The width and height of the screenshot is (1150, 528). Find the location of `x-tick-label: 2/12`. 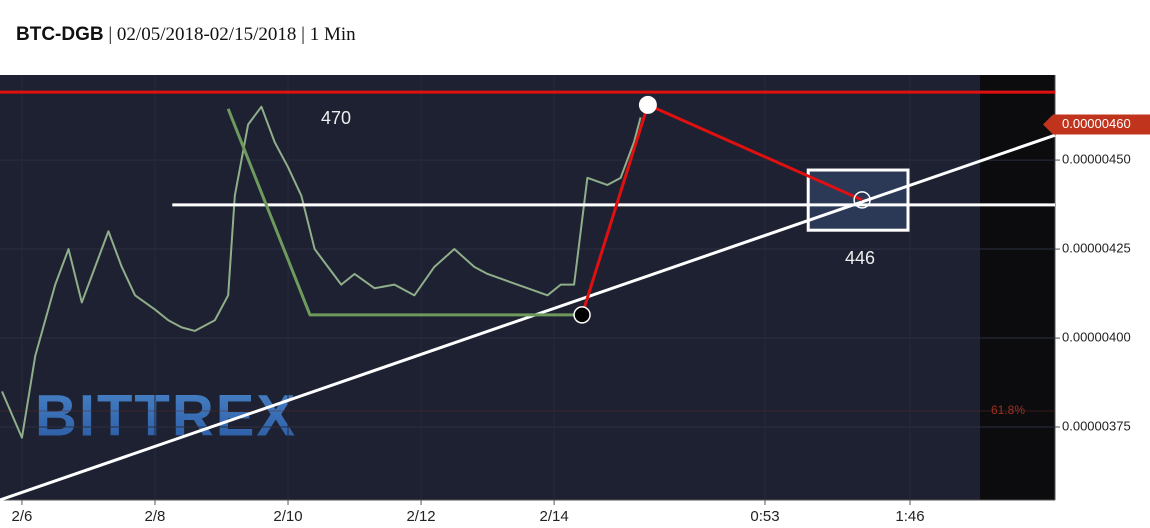

x-tick-label: 2/12 is located at coordinates (420, 516).